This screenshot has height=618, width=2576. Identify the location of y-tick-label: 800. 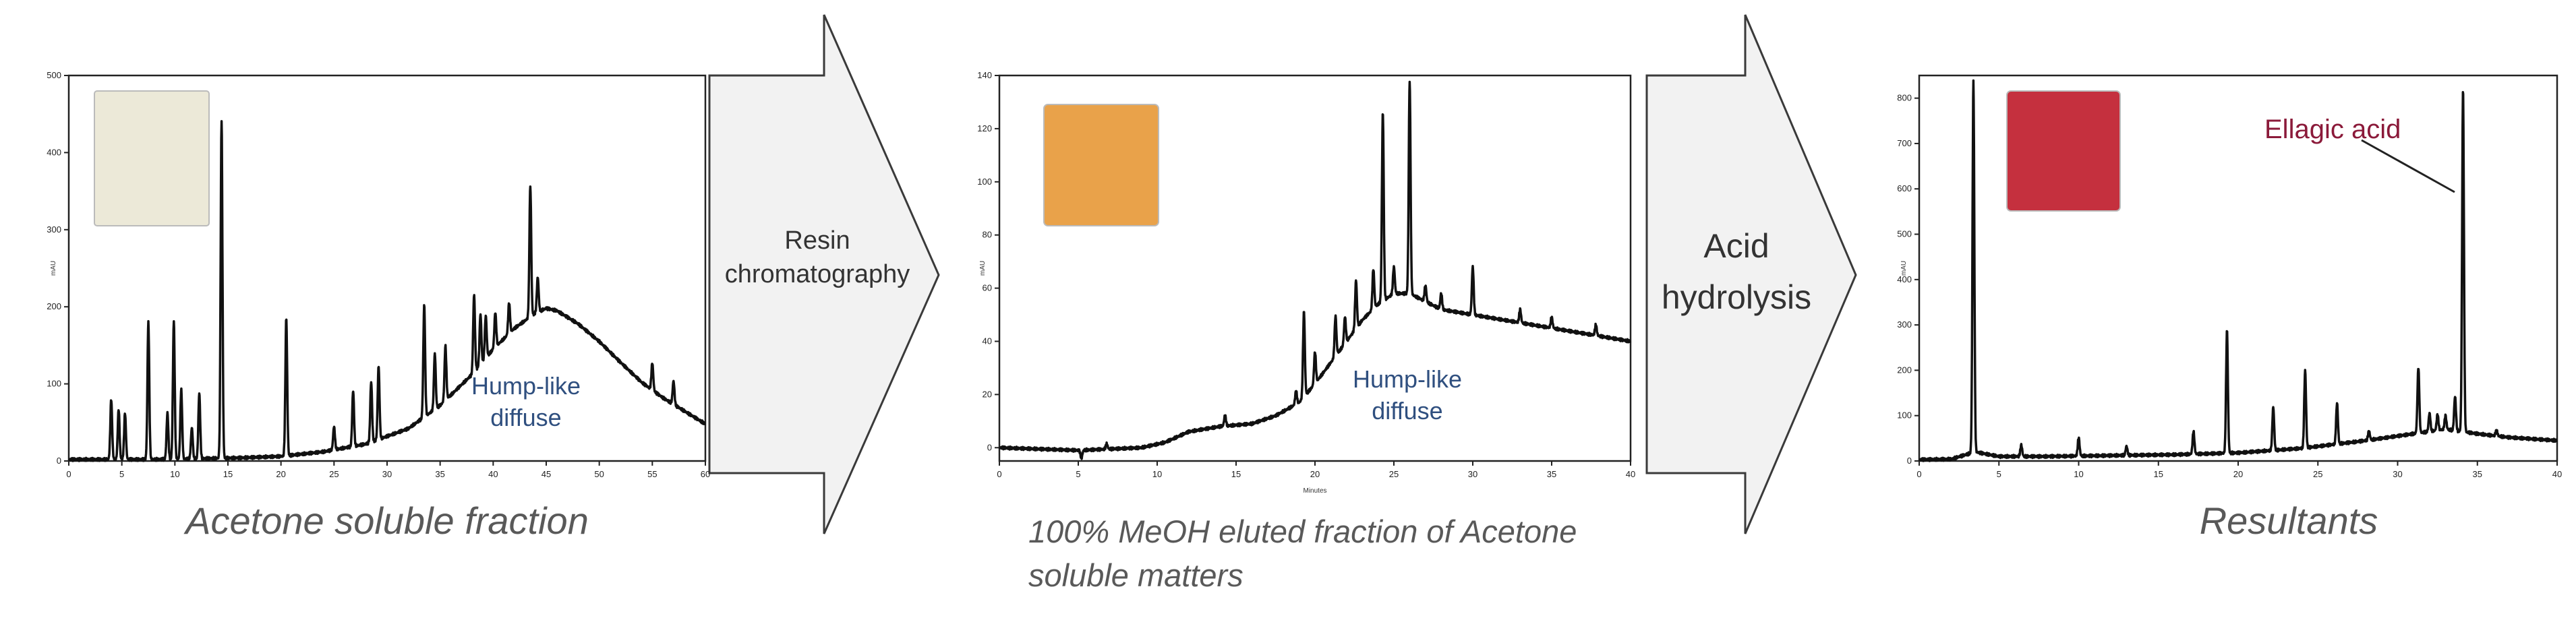
(1904, 98).